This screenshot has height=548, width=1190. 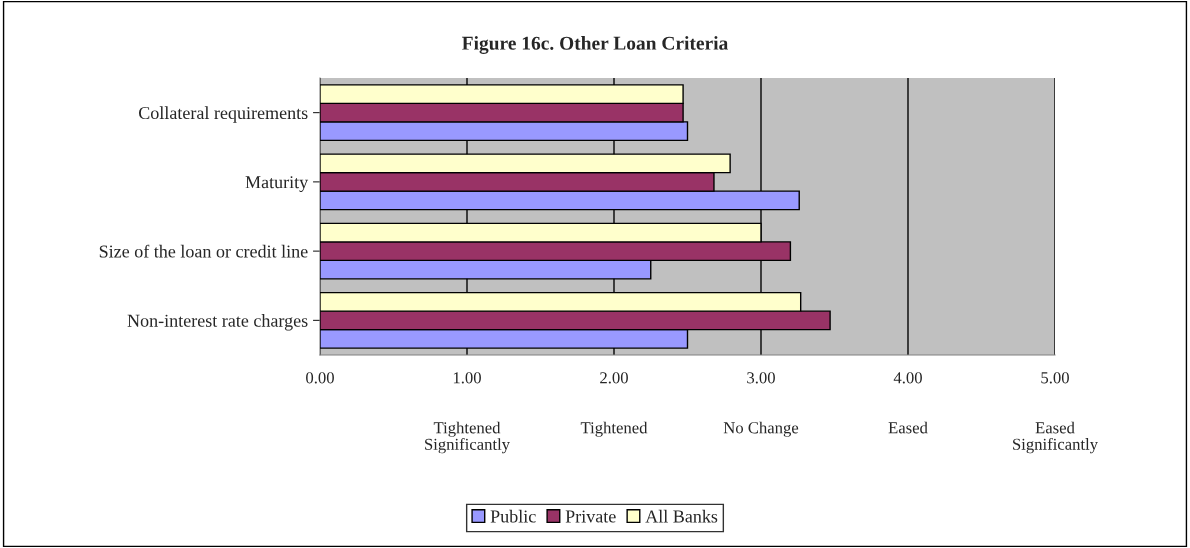 What do you see at coordinates (223, 114) in the screenshot?
I see `y-tick-label: Collateral requirements` at bounding box center [223, 114].